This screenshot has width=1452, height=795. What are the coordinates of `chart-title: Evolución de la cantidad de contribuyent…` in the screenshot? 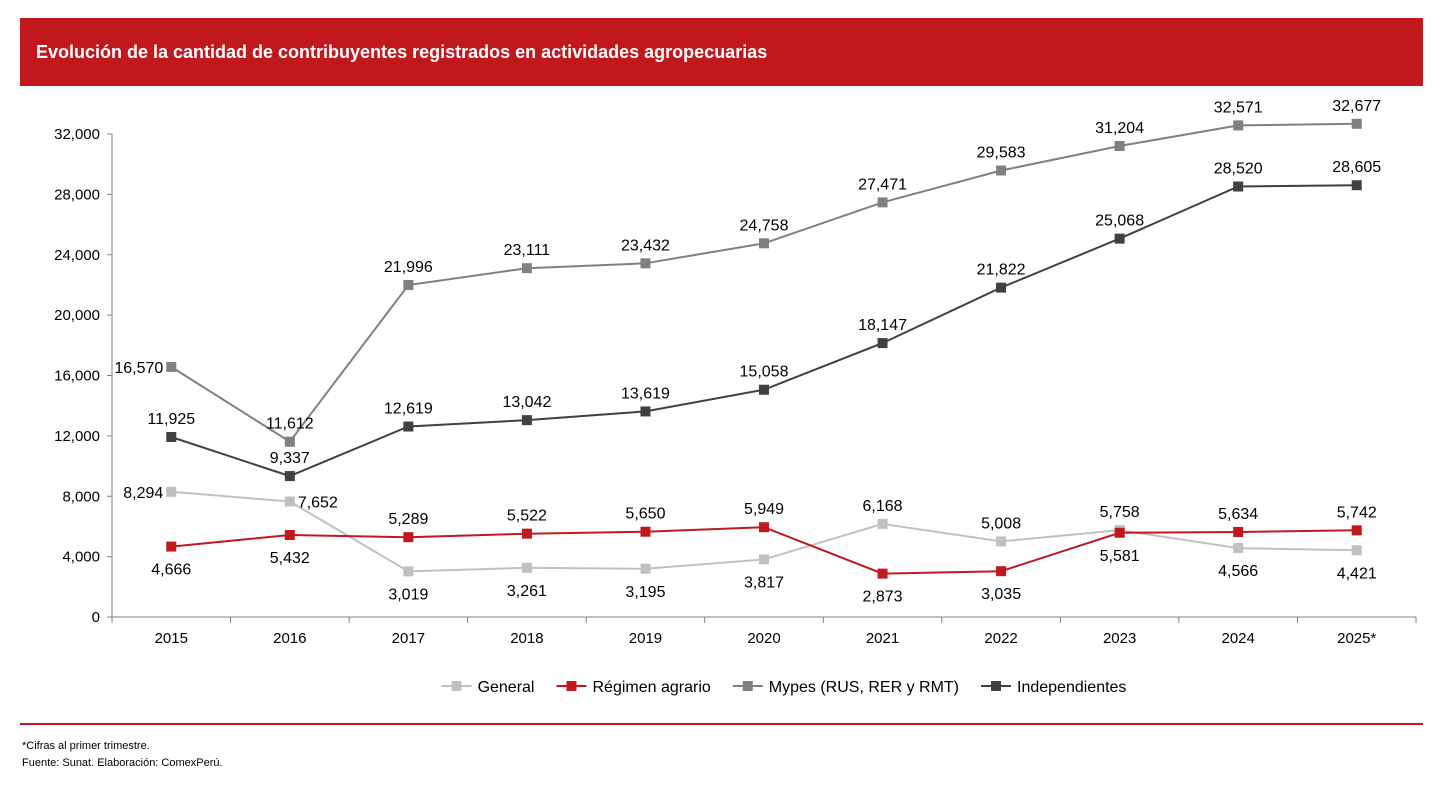 It's located at (402, 52).